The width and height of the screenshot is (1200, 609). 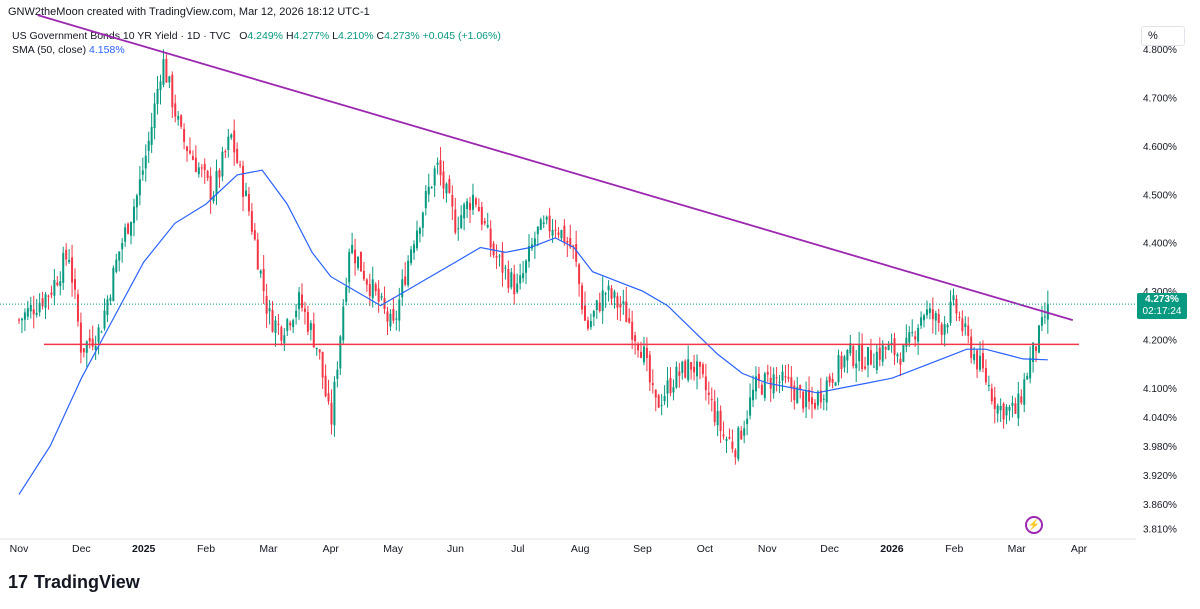 I want to click on change-value: +0.045 (+1.06%), so click(x=461, y=36).